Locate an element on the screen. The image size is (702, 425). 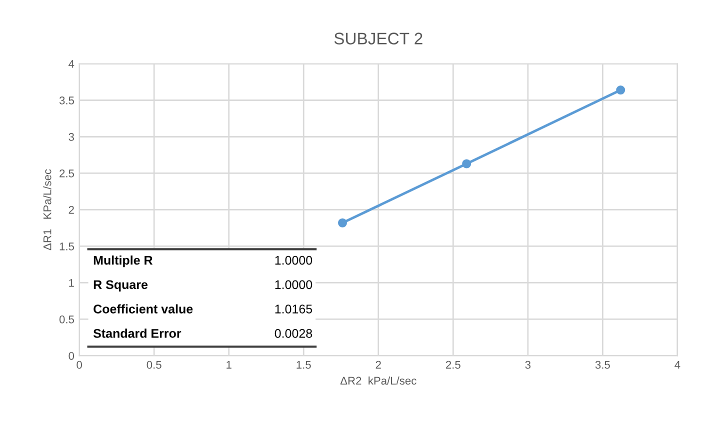
x-tick-label: 3 is located at coordinates (528, 364).